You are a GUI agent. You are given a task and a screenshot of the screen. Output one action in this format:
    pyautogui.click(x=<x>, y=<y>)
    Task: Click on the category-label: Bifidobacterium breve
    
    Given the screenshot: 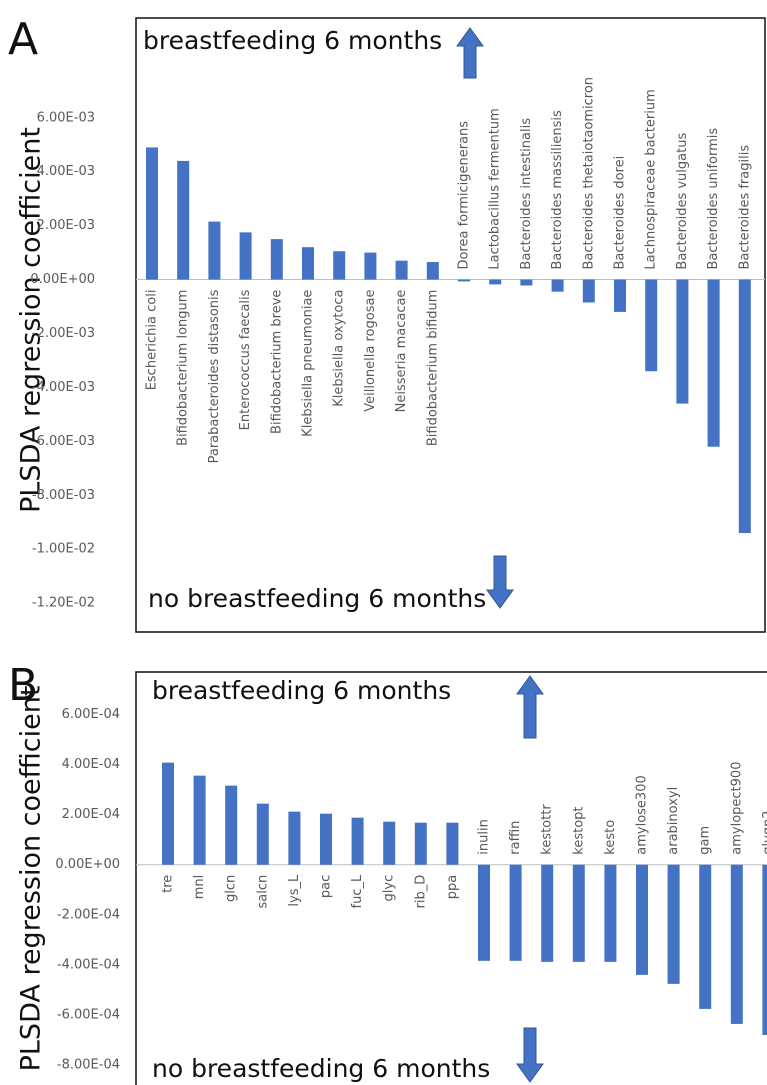 What is the action you would take?
    pyautogui.click(x=276, y=362)
    